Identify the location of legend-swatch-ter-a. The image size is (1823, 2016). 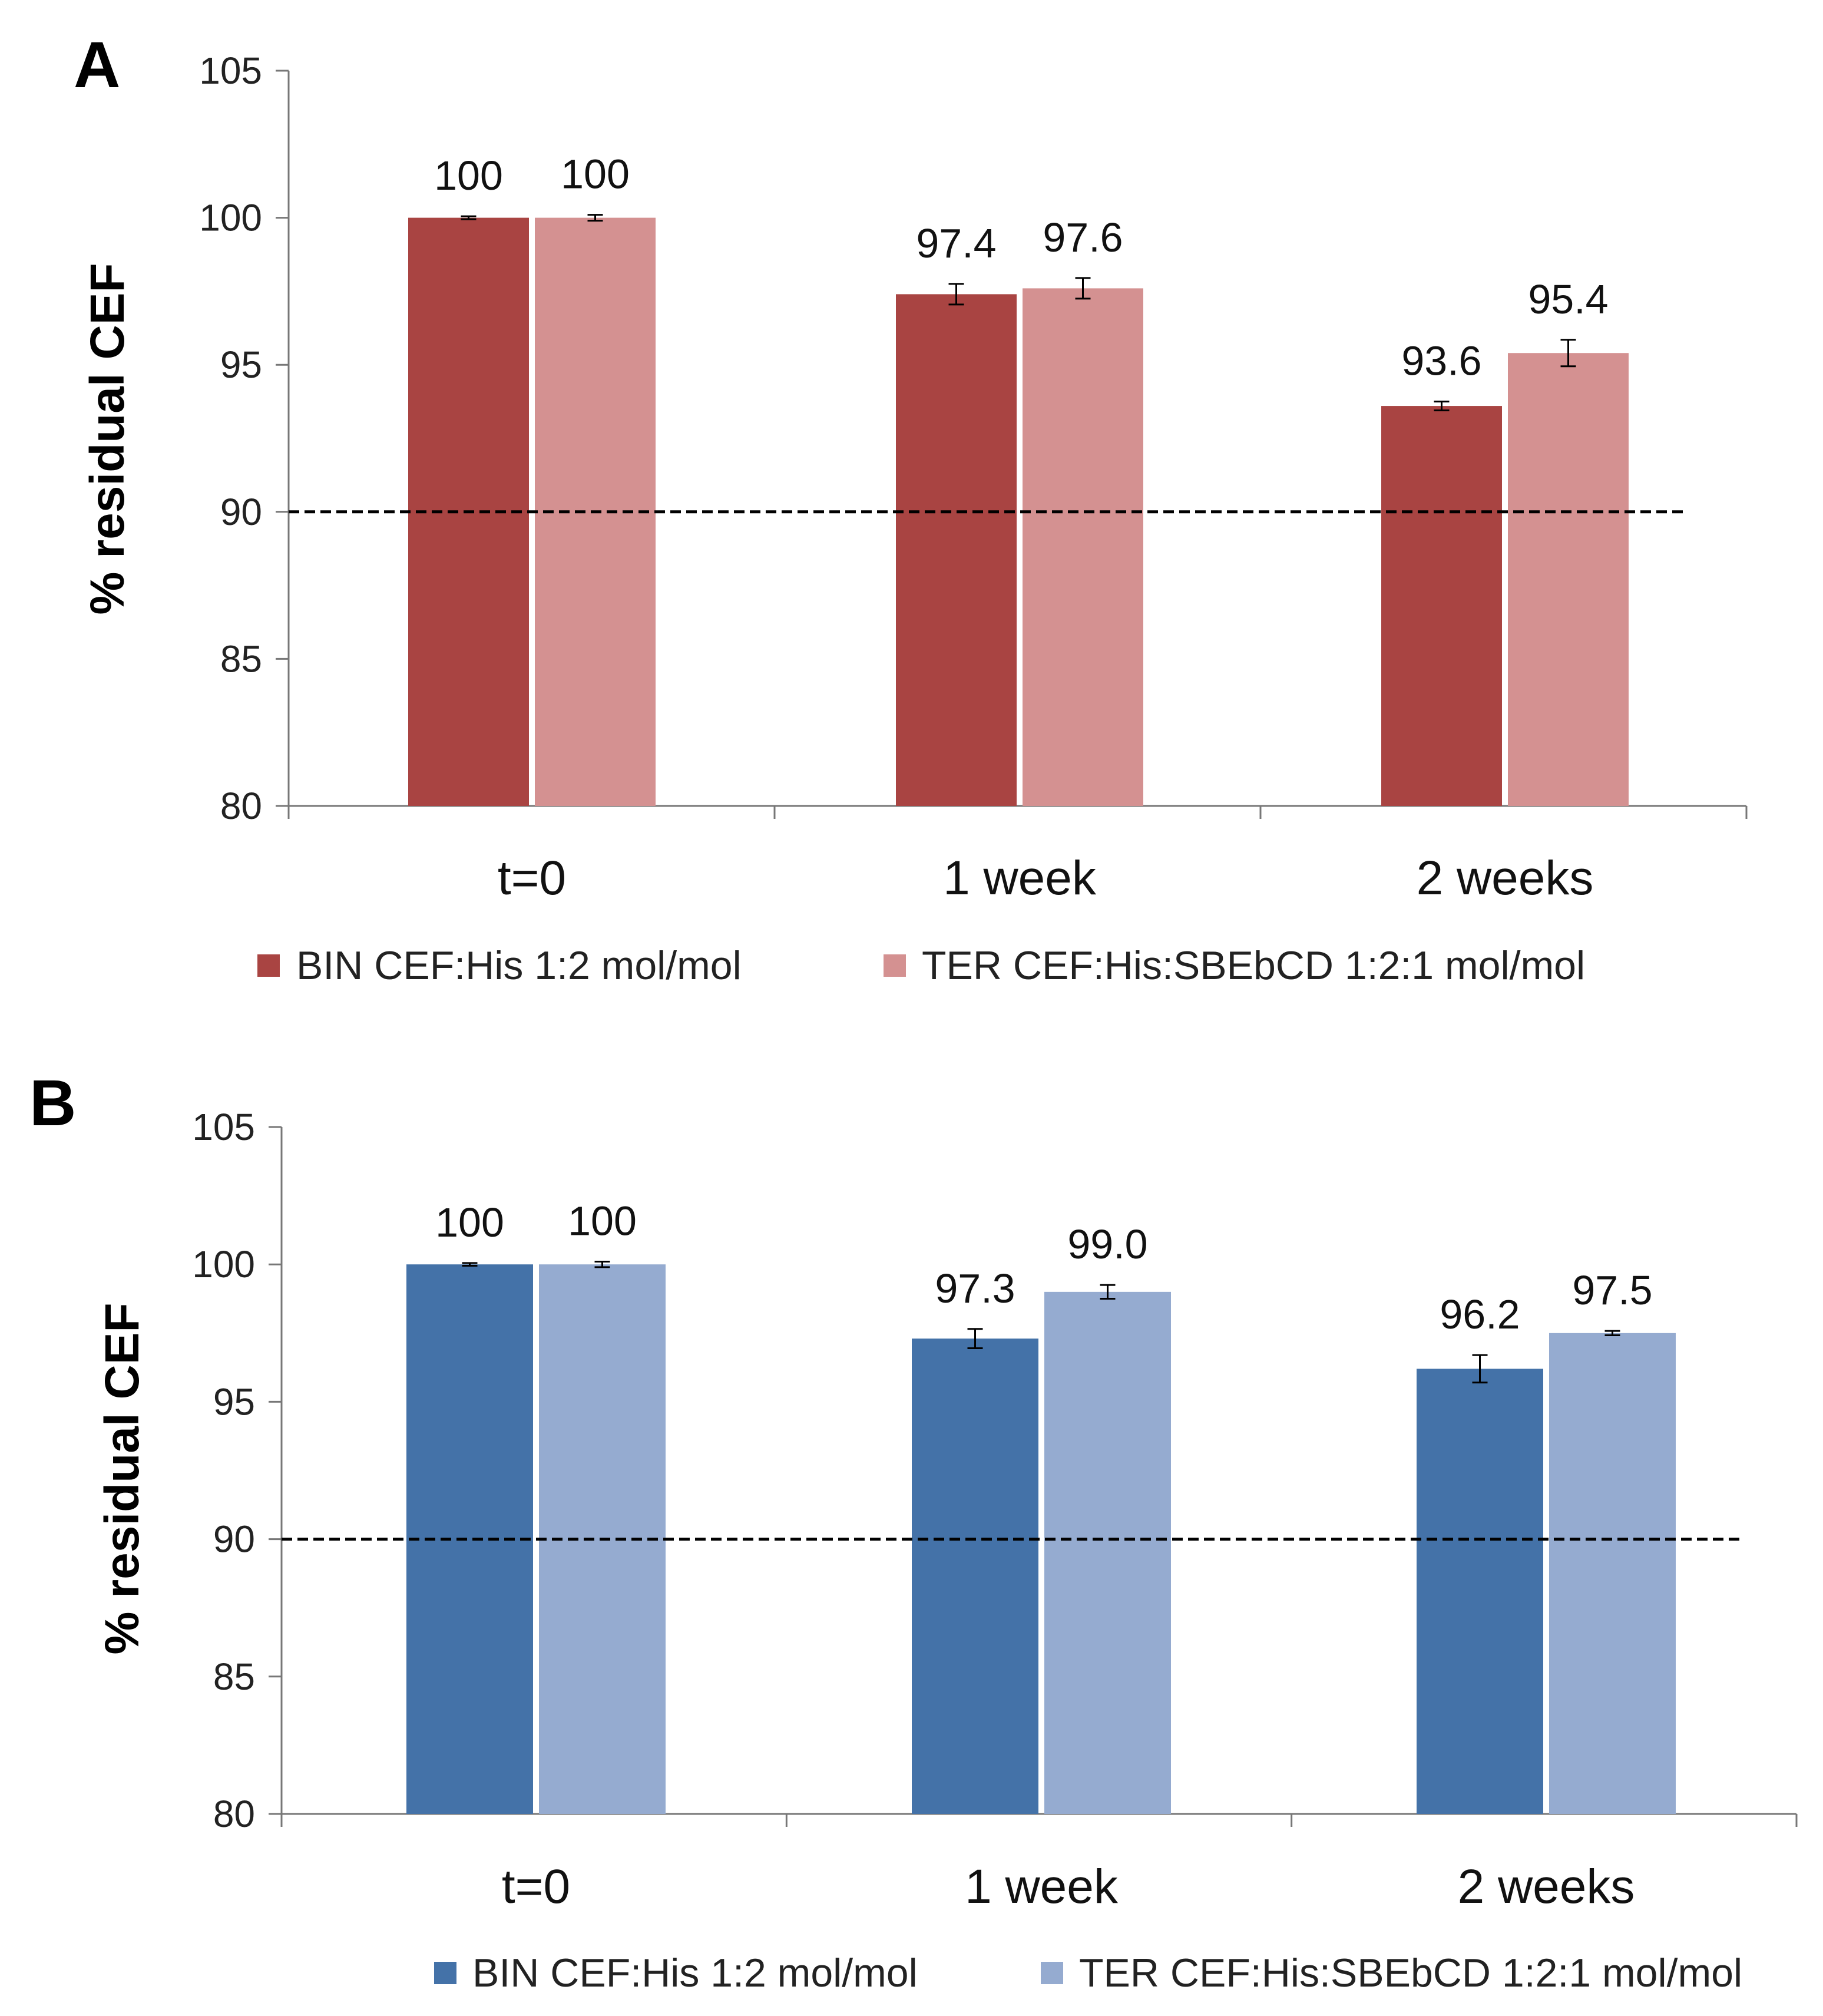
(895, 965).